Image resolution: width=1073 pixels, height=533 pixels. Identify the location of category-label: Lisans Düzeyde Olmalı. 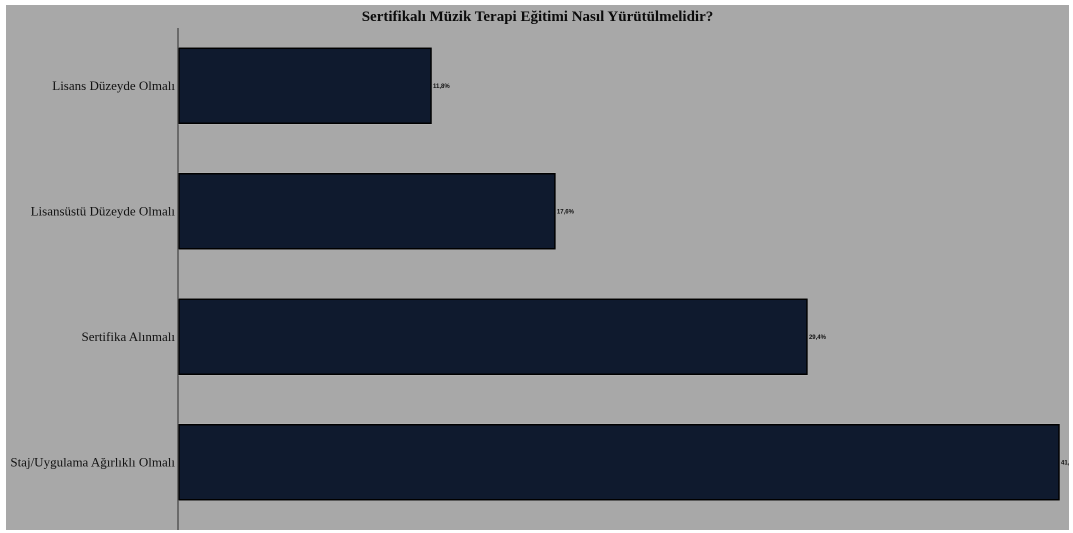
(113, 85).